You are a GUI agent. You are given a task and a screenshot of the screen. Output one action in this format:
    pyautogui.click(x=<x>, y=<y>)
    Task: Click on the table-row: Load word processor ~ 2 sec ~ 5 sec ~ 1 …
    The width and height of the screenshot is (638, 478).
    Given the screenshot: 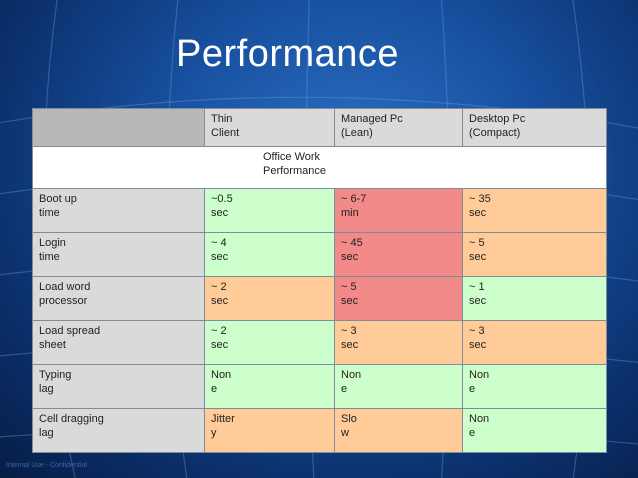 What is the action you would take?
    pyautogui.click(x=319, y=298)
    